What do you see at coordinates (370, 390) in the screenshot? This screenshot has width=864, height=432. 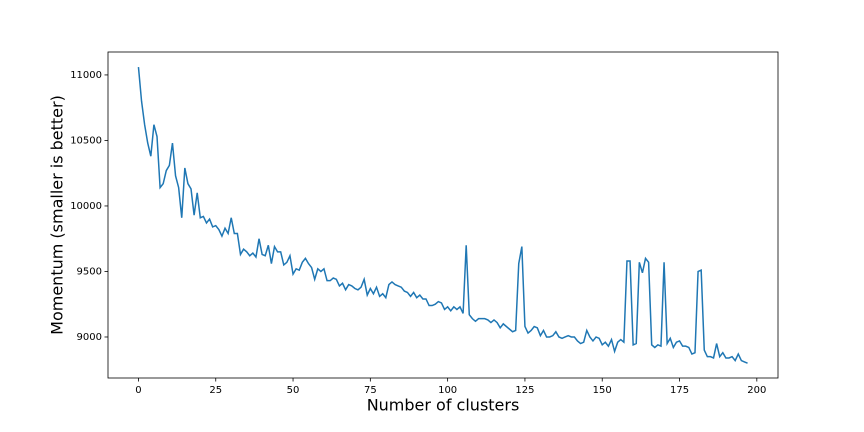 I see `x-tick-label: 75` at bounding box center [370, 390].